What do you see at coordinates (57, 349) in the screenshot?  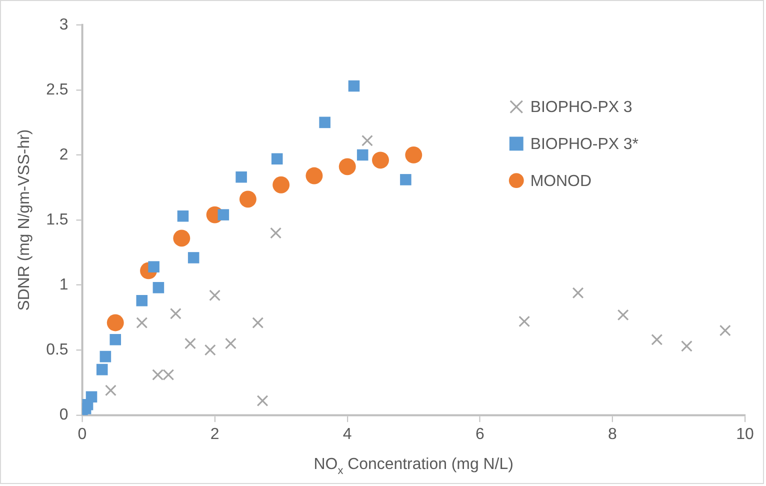 I see `y-tick-label: 0.5` at bounding box center [57, 349].